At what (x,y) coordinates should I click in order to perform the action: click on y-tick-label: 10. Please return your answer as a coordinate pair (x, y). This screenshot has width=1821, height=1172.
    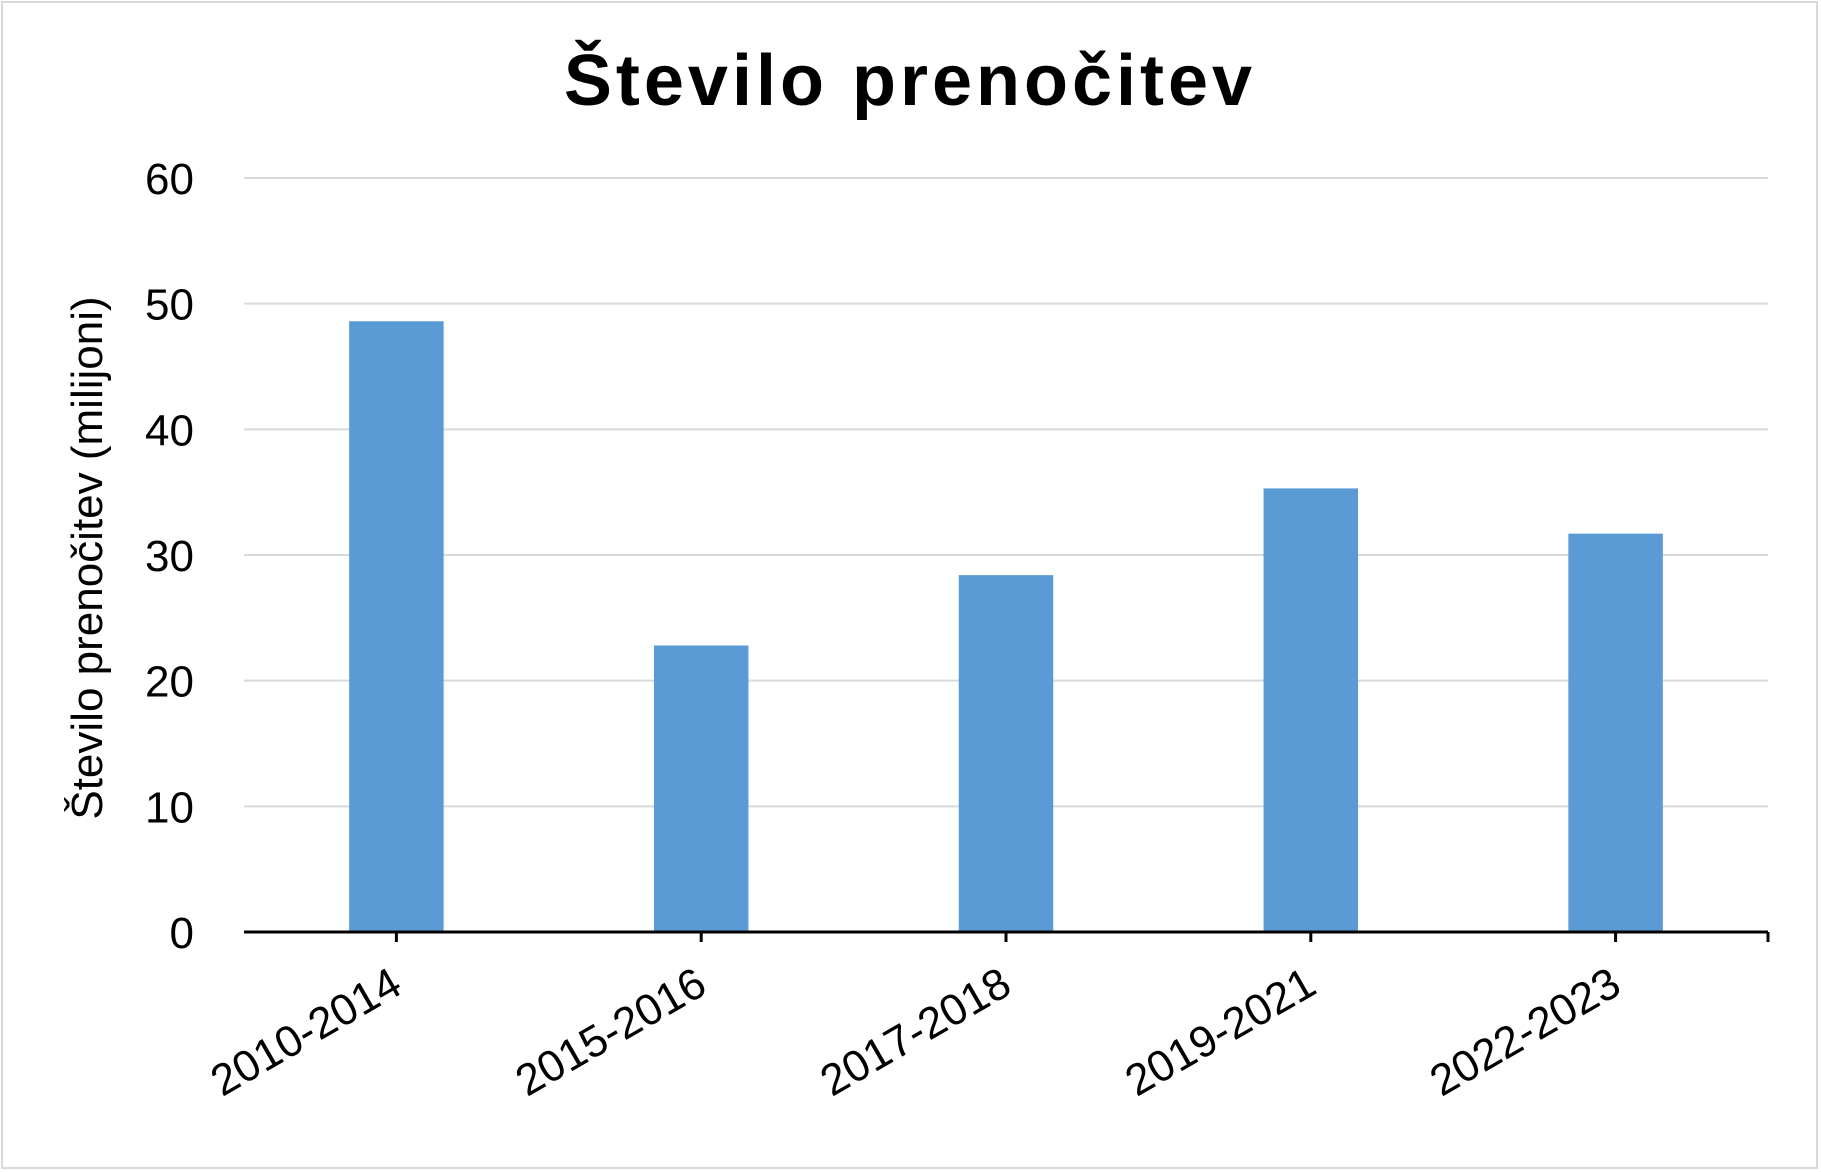
    Looking at the image, I should click on (169, 807).